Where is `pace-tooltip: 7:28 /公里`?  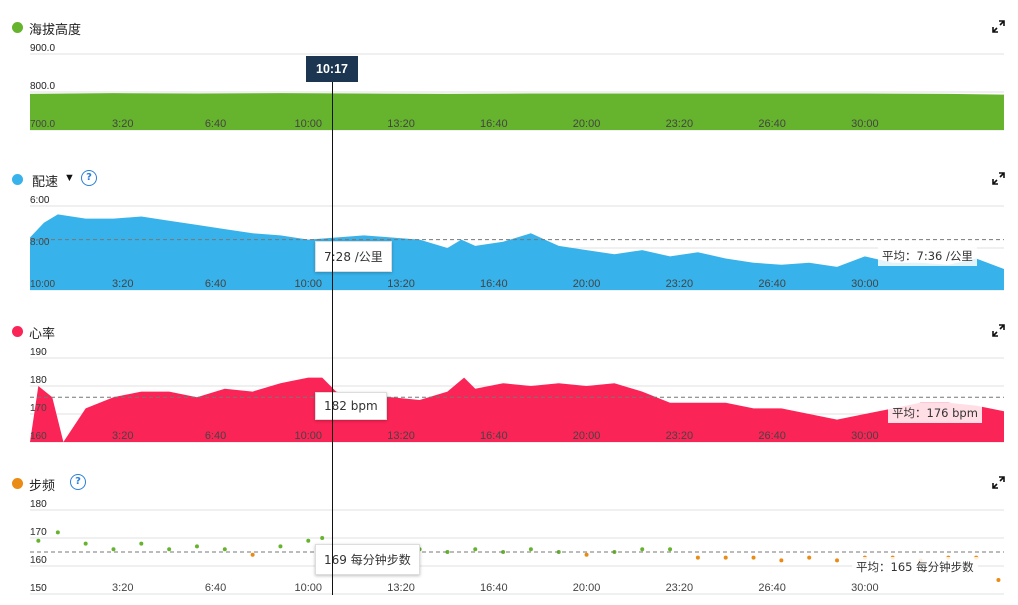 pace-tooltip: 7:28 /公里 is located at coordinates (353, 256).